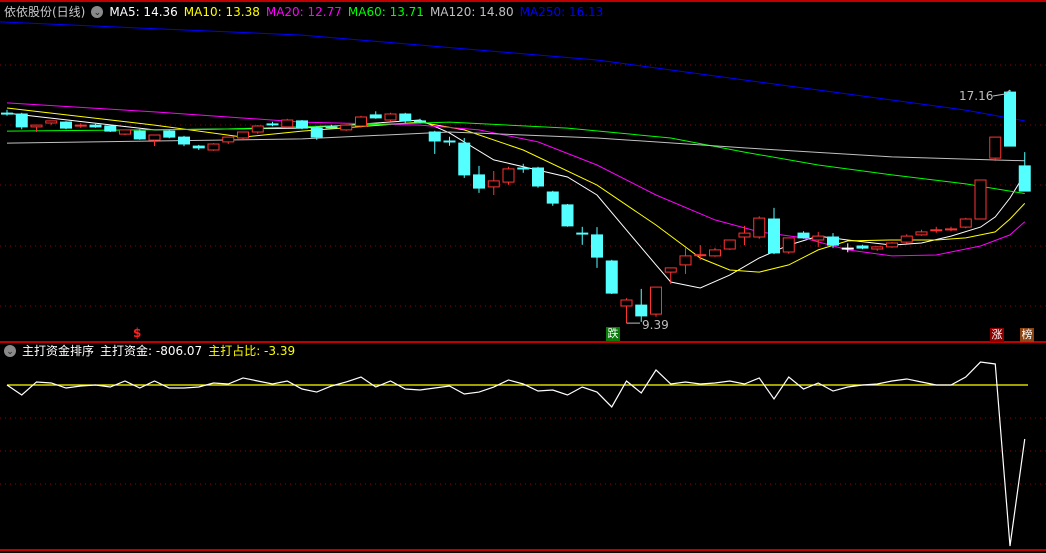 The image size is (1046, 553). What do you see at coordinates (58, 351) in the screenshot?
I see `indicator-name: 主打资金排序` at bounding box center [58, 351].